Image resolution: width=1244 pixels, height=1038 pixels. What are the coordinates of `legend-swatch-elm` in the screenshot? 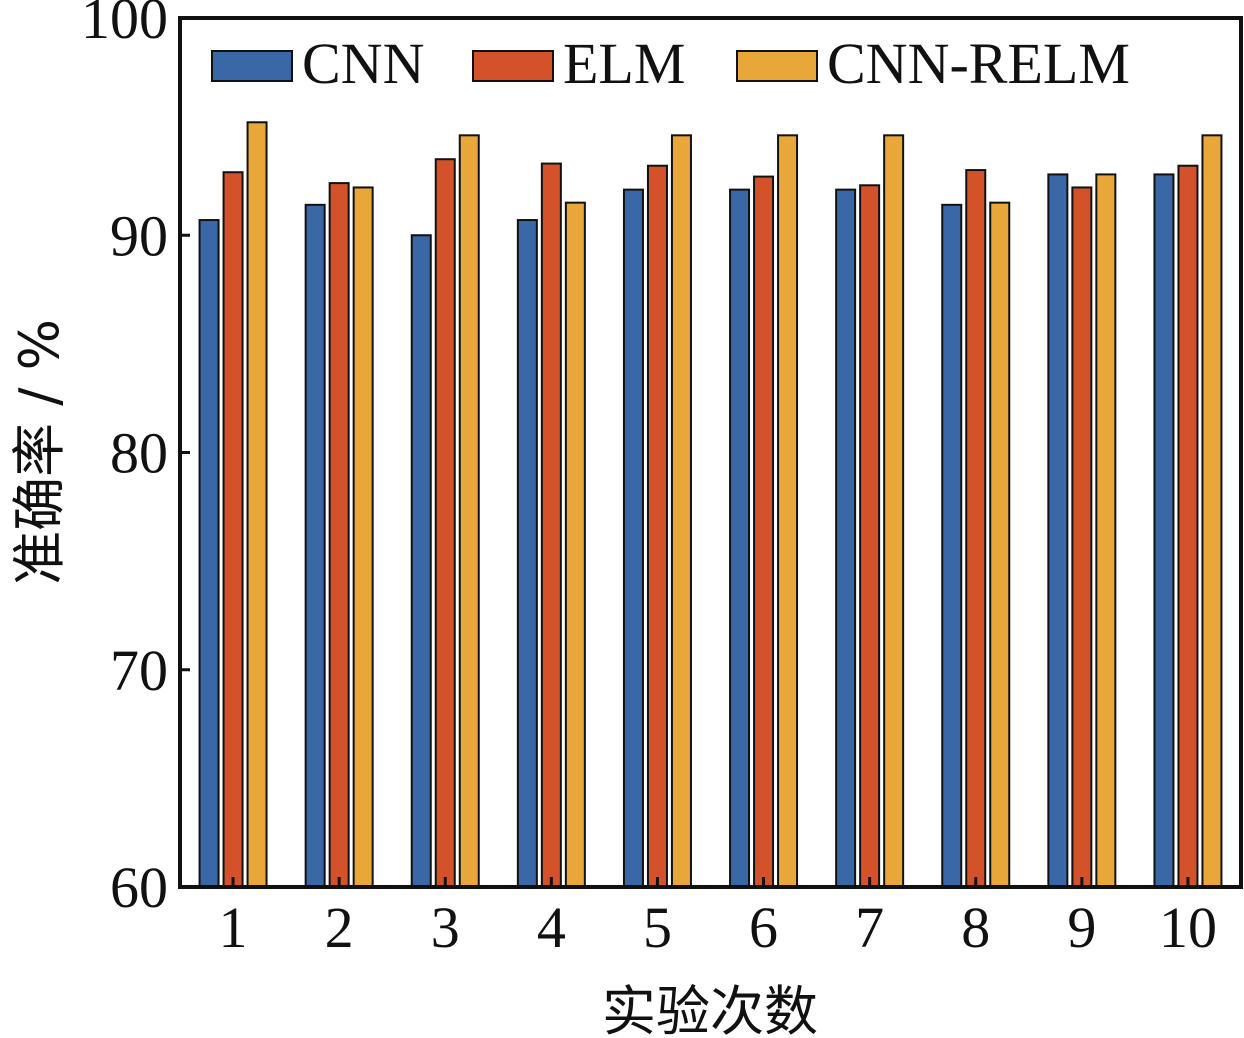 It's located at (513, 66).